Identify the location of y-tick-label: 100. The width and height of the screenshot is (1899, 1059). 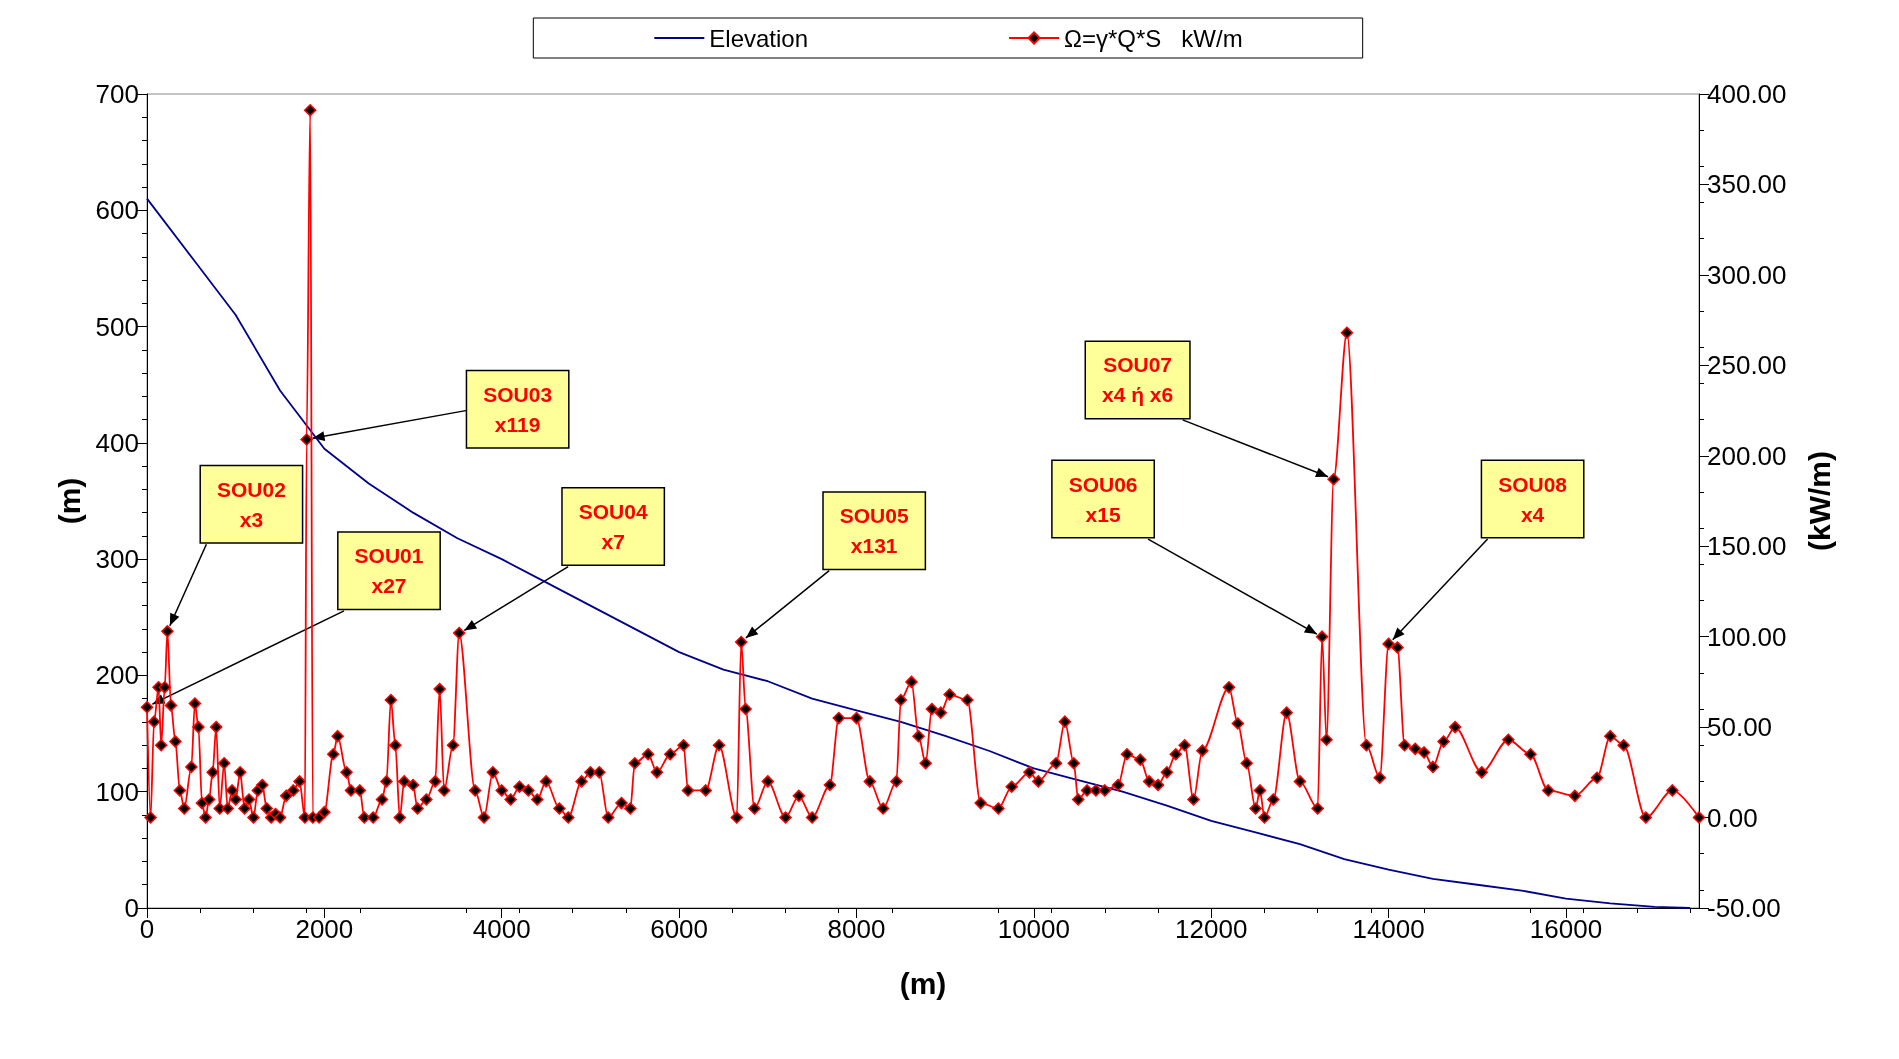
(117, 791).